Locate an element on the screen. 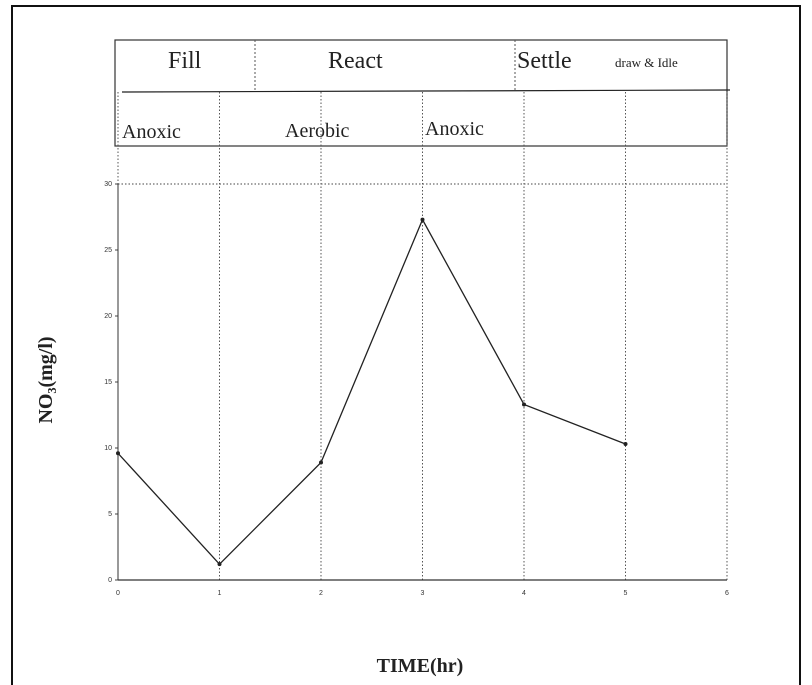  y-tick-label: 5 is located at coordinates (110, 514).